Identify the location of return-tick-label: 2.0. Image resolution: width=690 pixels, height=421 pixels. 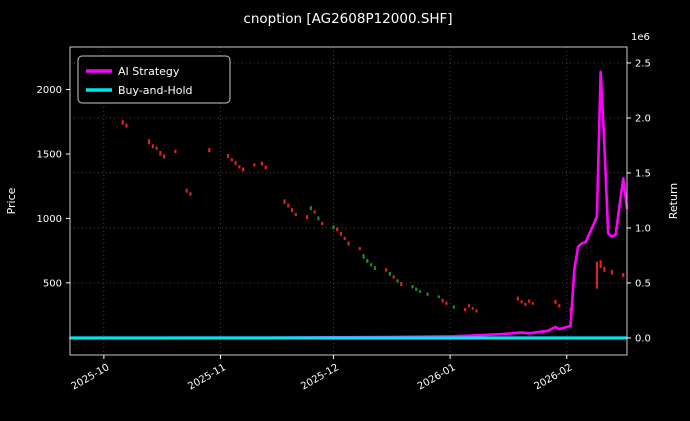
(643, 118).